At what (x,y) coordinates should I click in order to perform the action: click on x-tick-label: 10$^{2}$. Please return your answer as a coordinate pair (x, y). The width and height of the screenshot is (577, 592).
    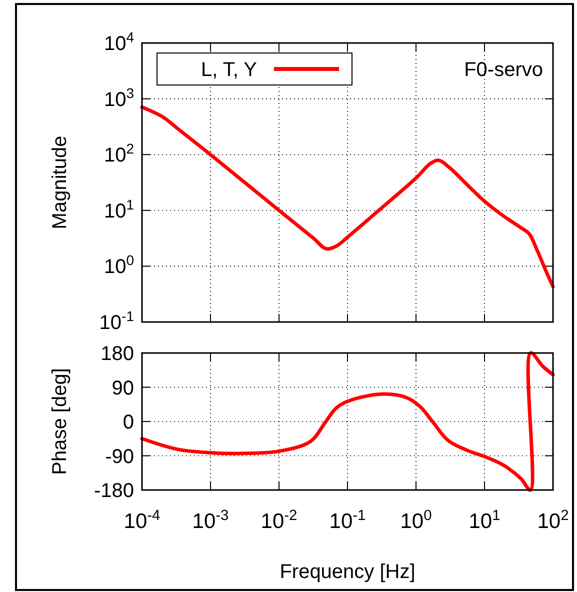
    Looking at the image, I should click on (553, 520).